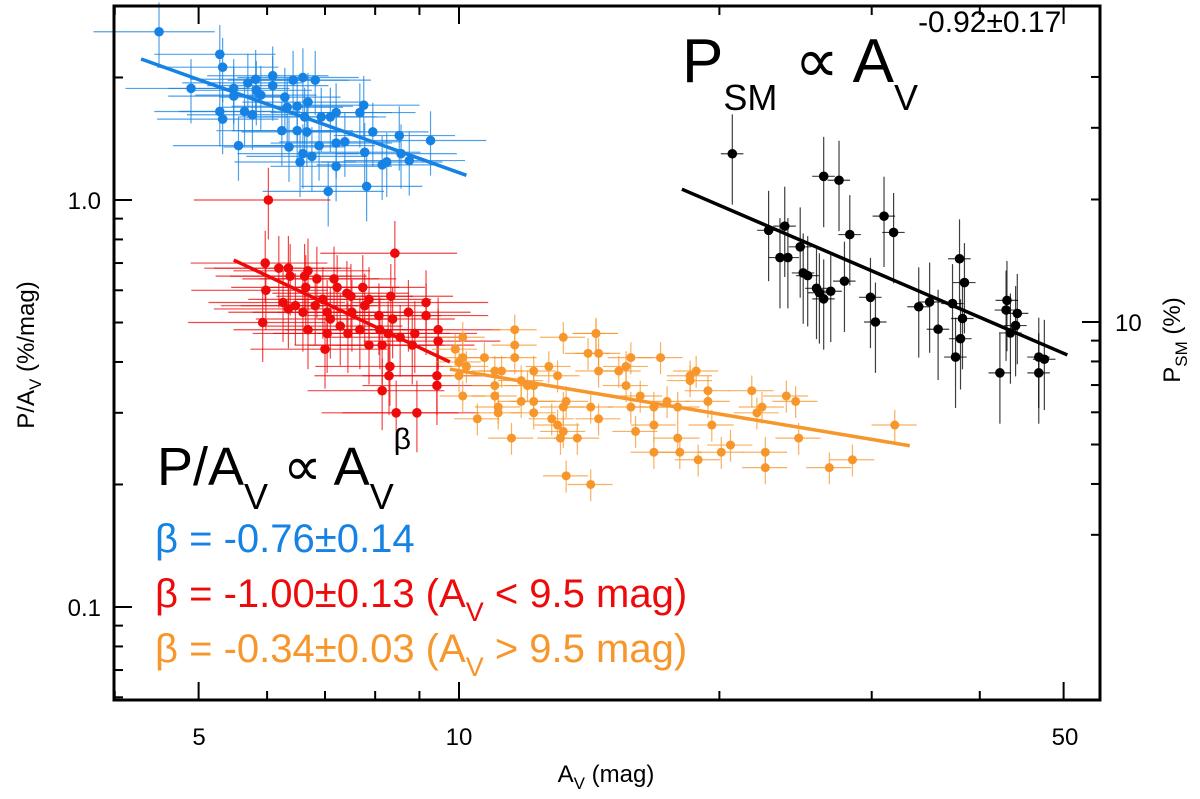 This screenshot has height=799, width=1200. I want to click on x-tick-label: 10, so click(459, 737).